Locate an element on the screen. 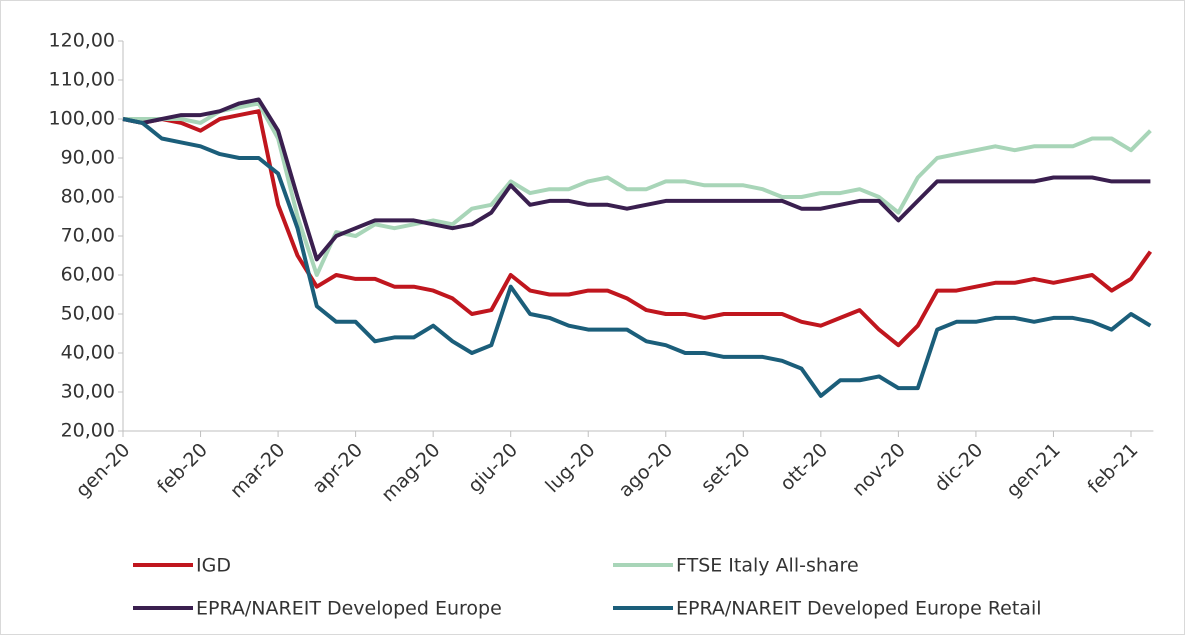 The width and height of the screenshot is (1185, 635). y-tick-label: 120,00 is located at coordinates (82, 41).